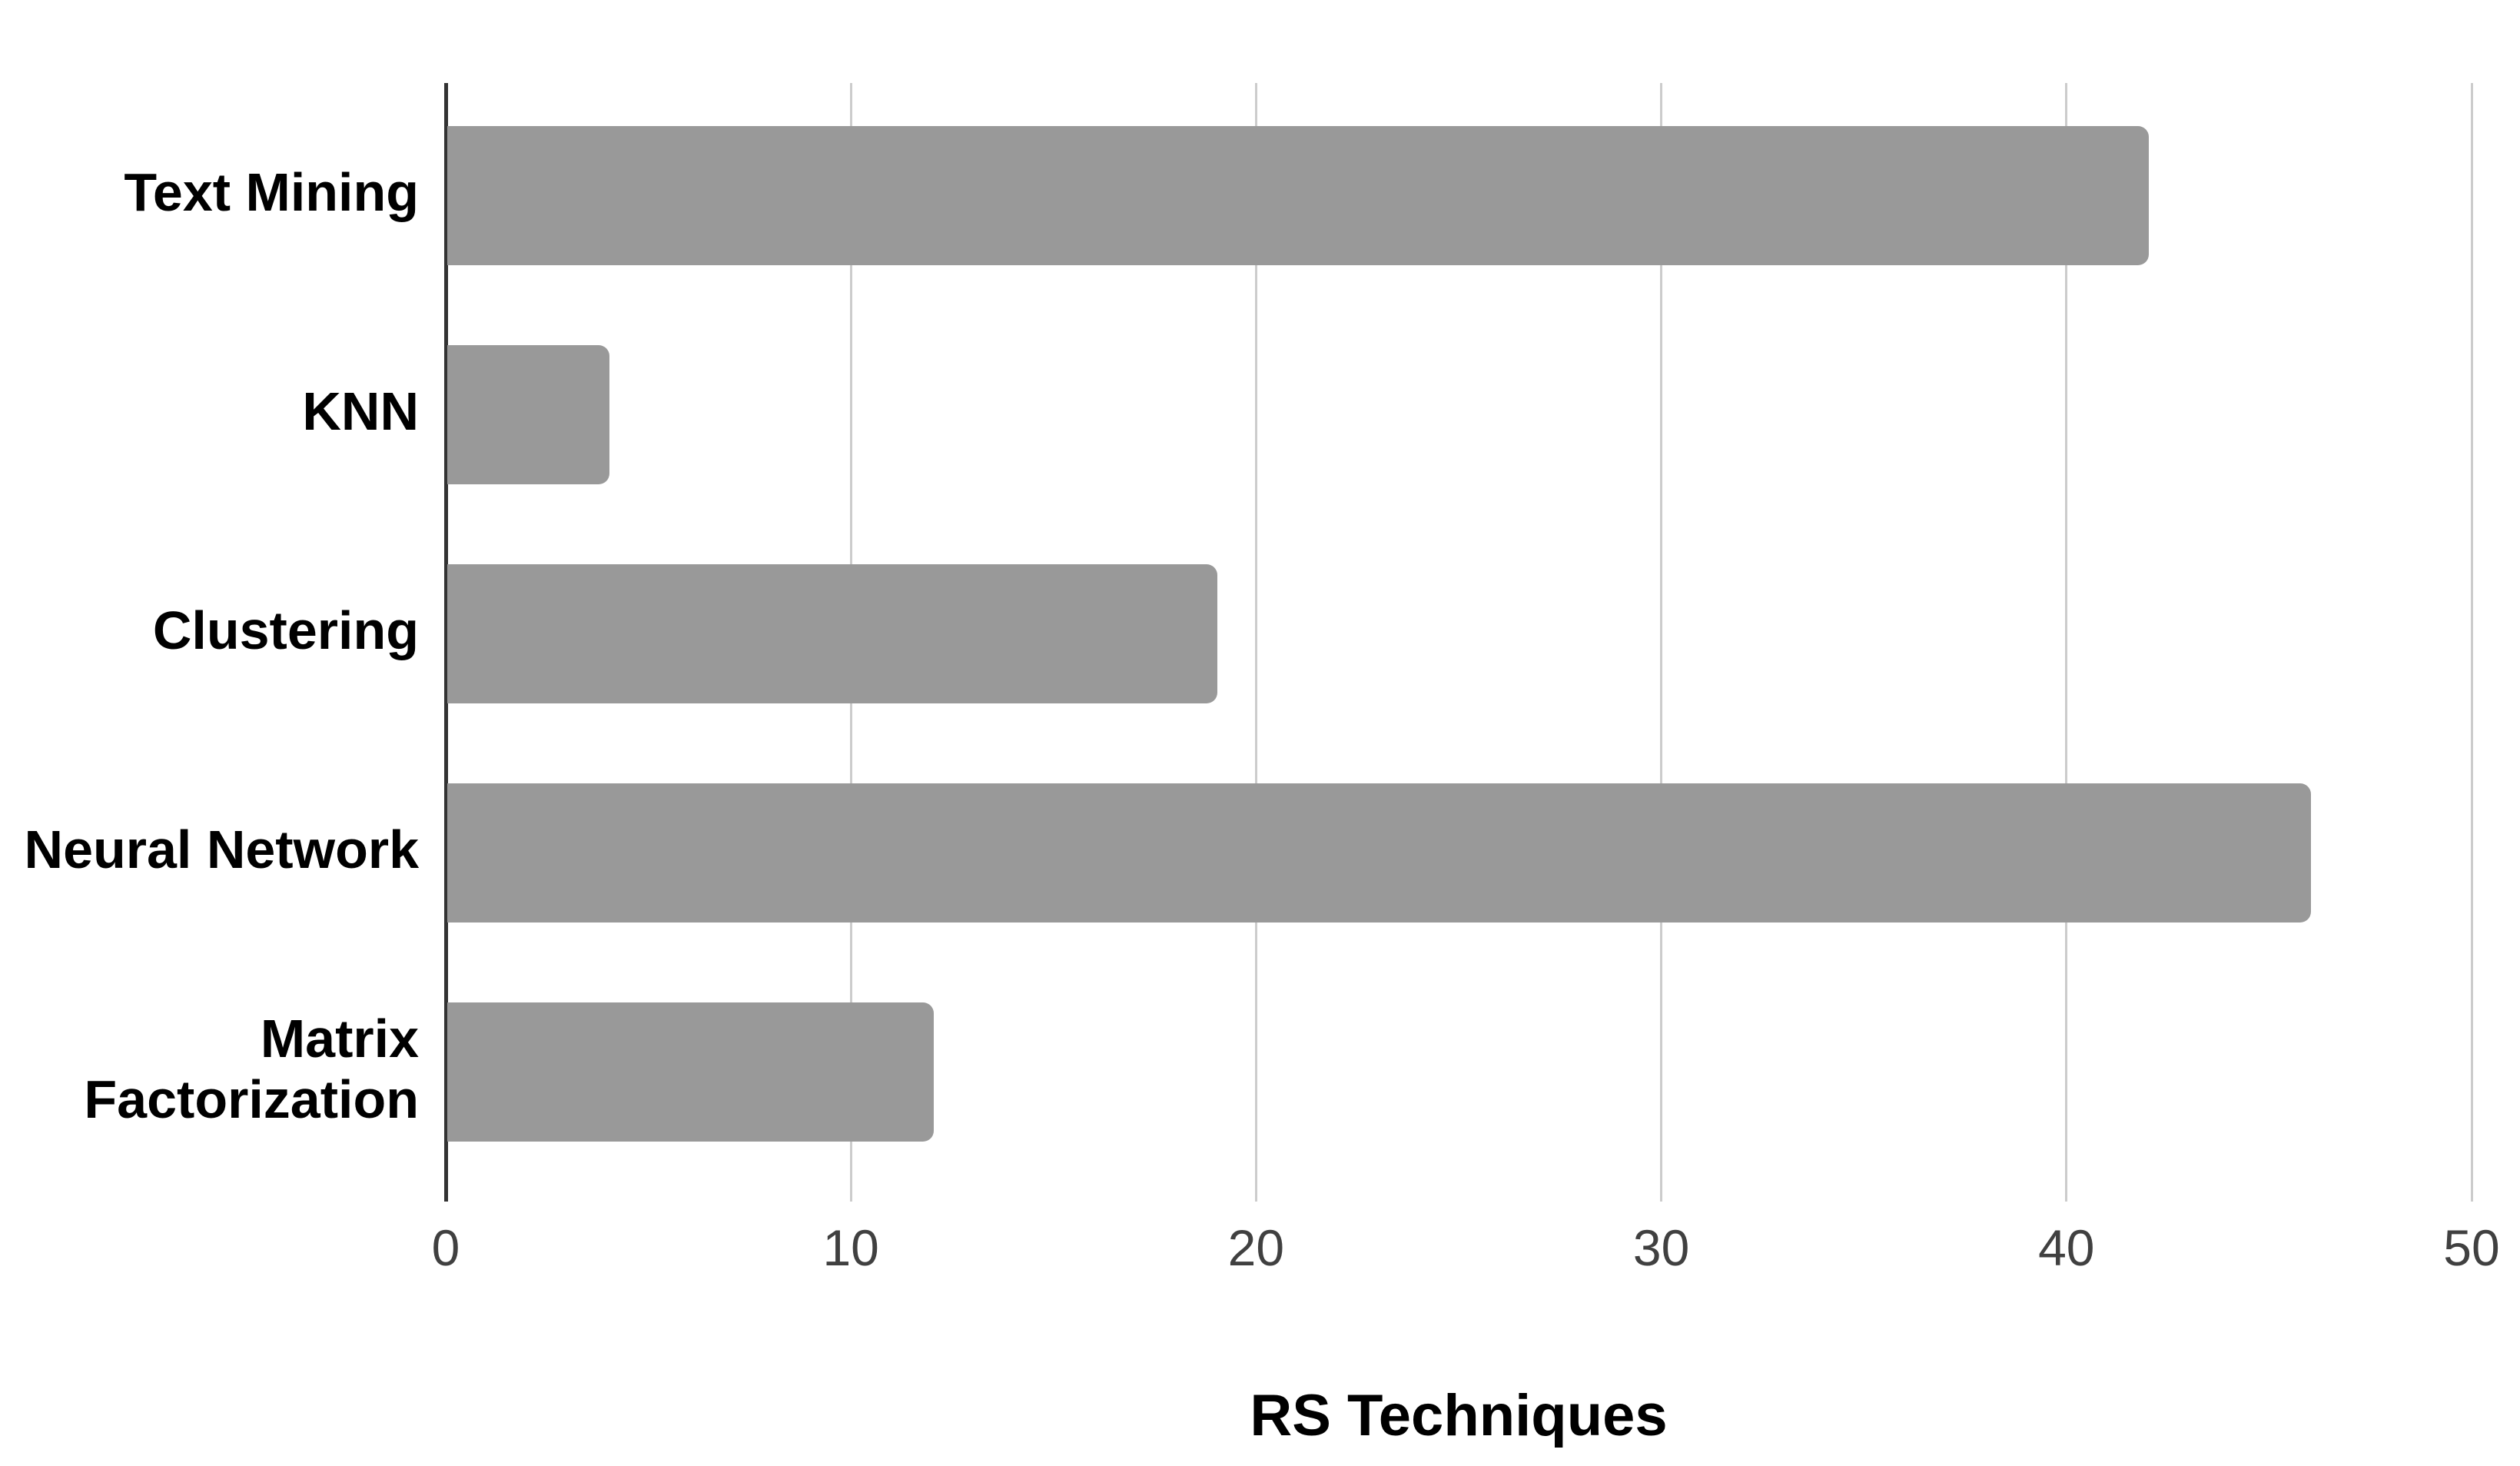 This screenshot has width=2520, height=1466. Describe the element at coordinates (271, 192) in the screenshot. I see `category-label-text-mining: Text Mining` at that location.